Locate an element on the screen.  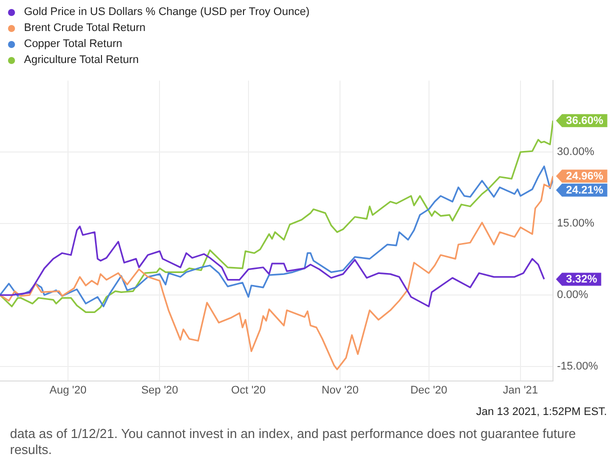
legend-label: Brent Crude Total Return is located at coordinates (85, 28).